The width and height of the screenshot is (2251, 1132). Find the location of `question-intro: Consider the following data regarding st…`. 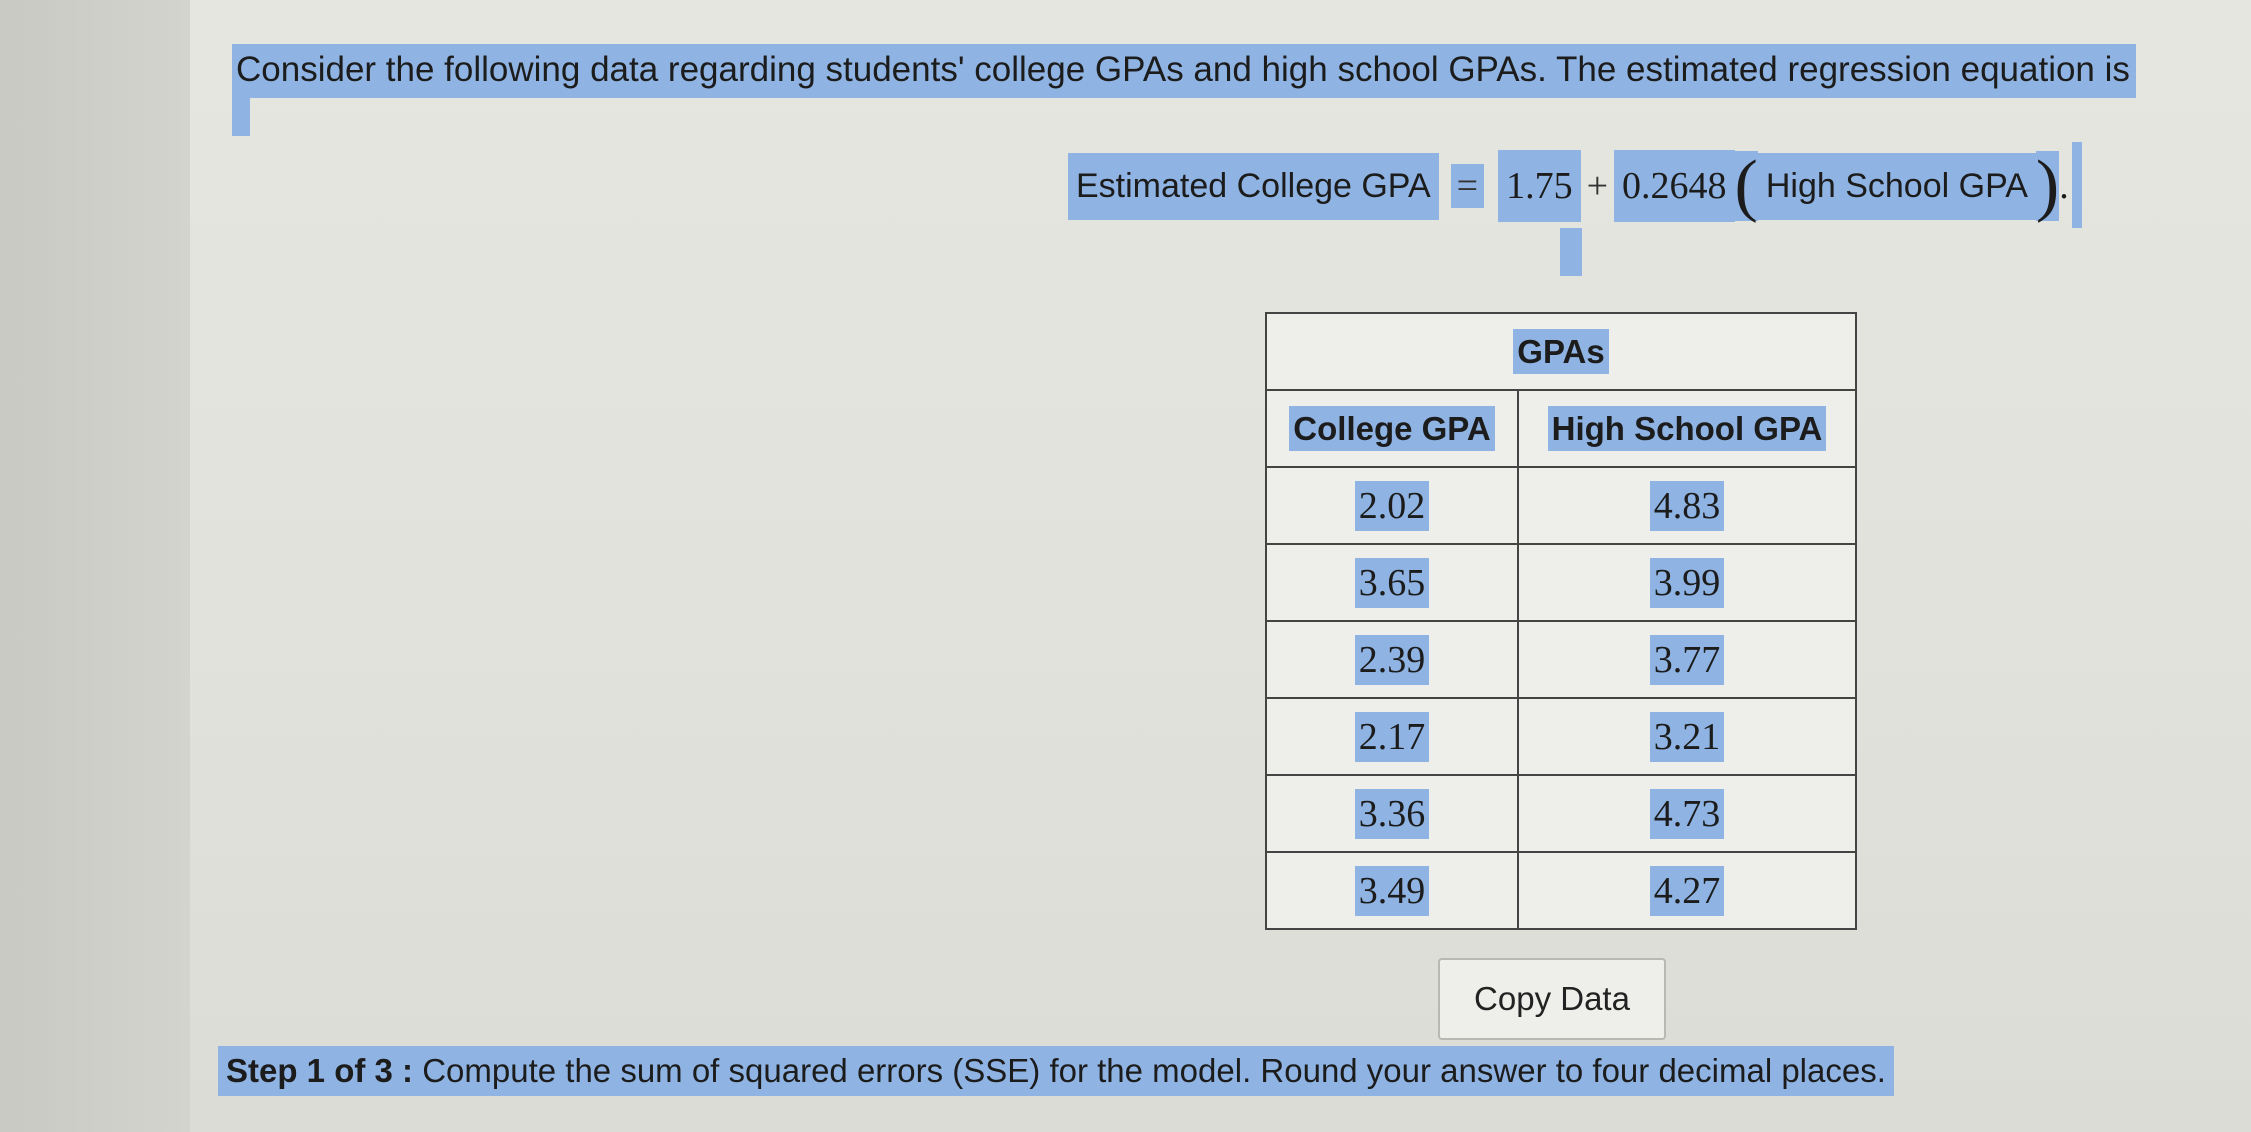

question-intro: Consider the following data regarding st… is located at coordinates (1184, 71).